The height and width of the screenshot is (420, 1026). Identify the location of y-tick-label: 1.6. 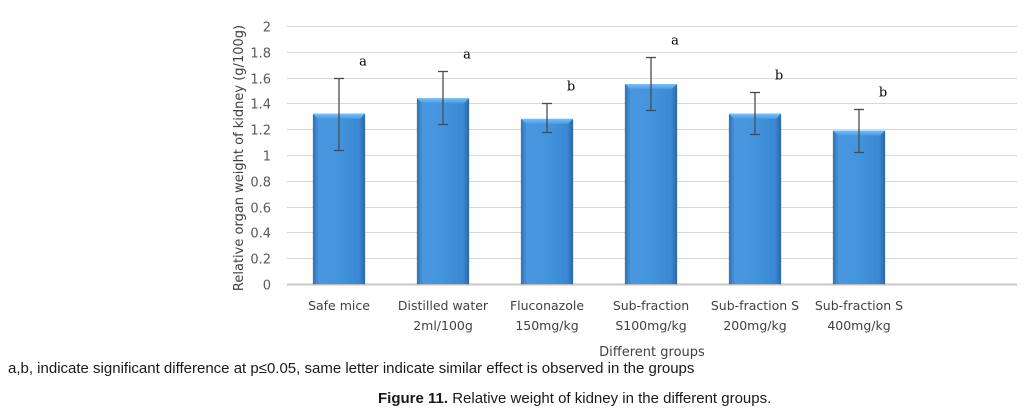
(260, 80).